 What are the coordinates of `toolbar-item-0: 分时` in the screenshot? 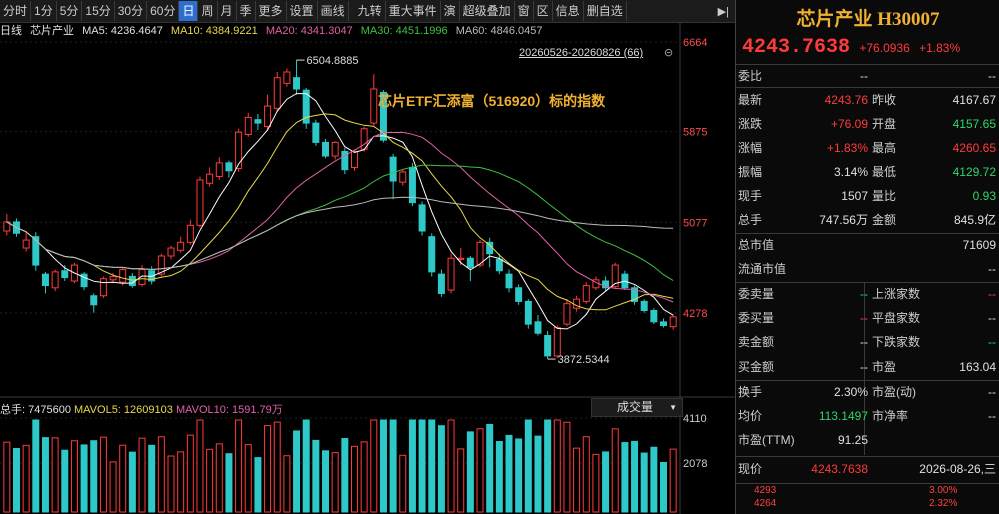 It's located at (16, 11).